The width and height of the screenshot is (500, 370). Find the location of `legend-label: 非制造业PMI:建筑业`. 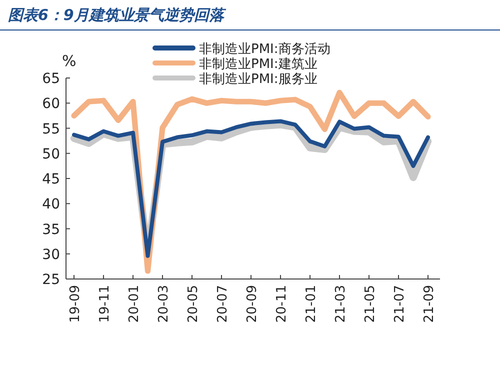

legend-label: 非制造业PMI:建筑业 is located at coordinates (258, 64).